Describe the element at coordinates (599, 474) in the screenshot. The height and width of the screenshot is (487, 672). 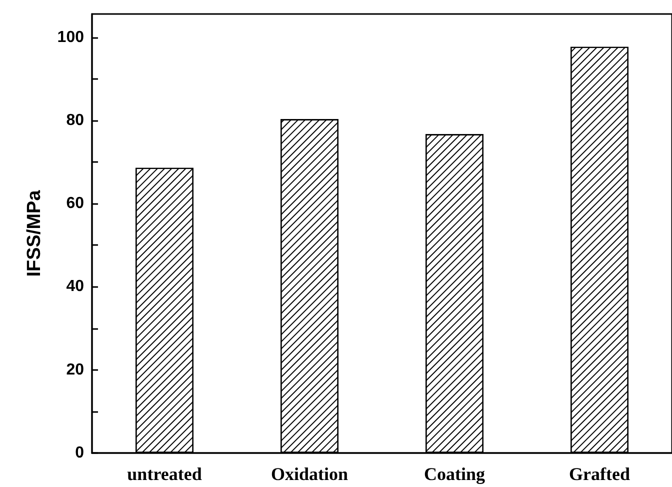
I see `x-tick-label: Grafted` at that location.